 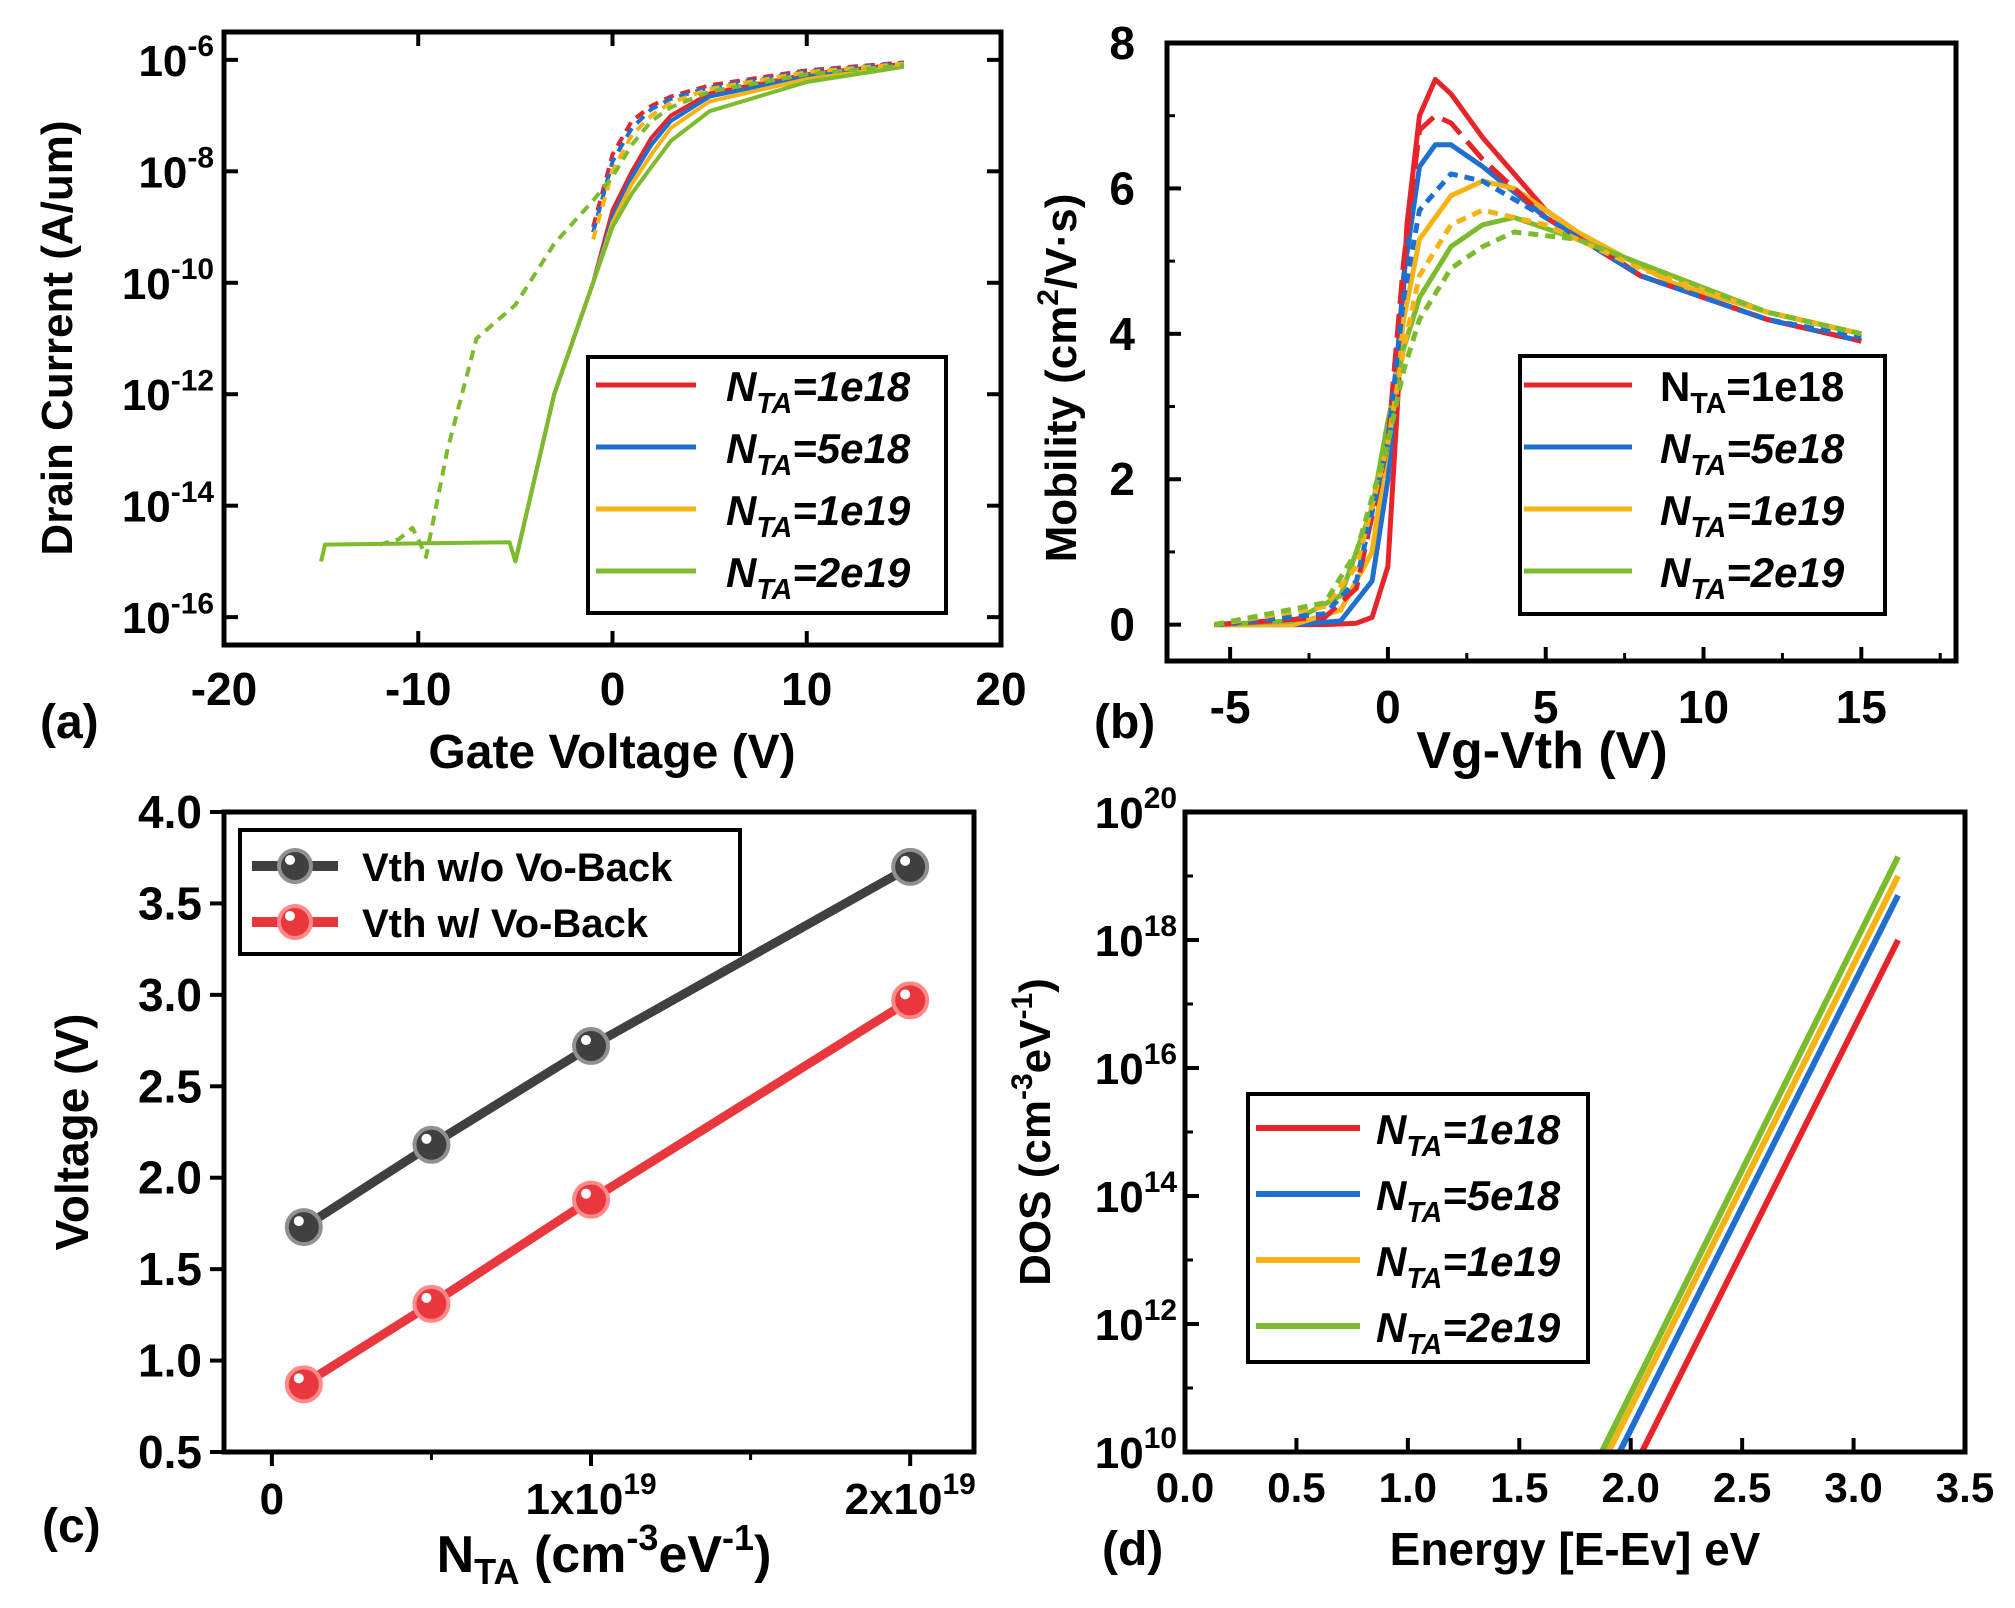 What do you see at coordinates (1752, 453) in the screenshot?
I see `panel-b-legend-label: NTA=5e18` at bounding box center [1752, 453].